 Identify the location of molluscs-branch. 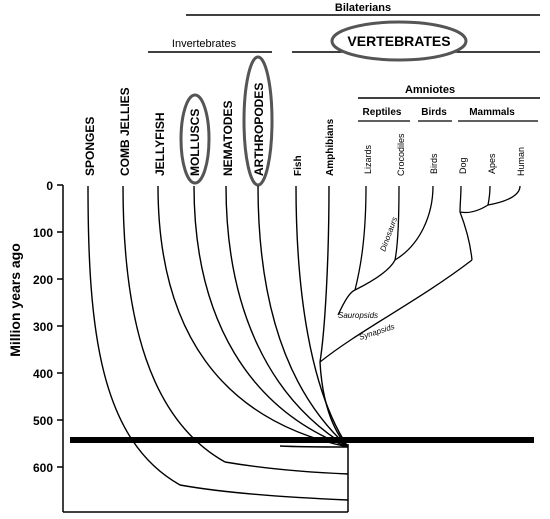
(271, 316).